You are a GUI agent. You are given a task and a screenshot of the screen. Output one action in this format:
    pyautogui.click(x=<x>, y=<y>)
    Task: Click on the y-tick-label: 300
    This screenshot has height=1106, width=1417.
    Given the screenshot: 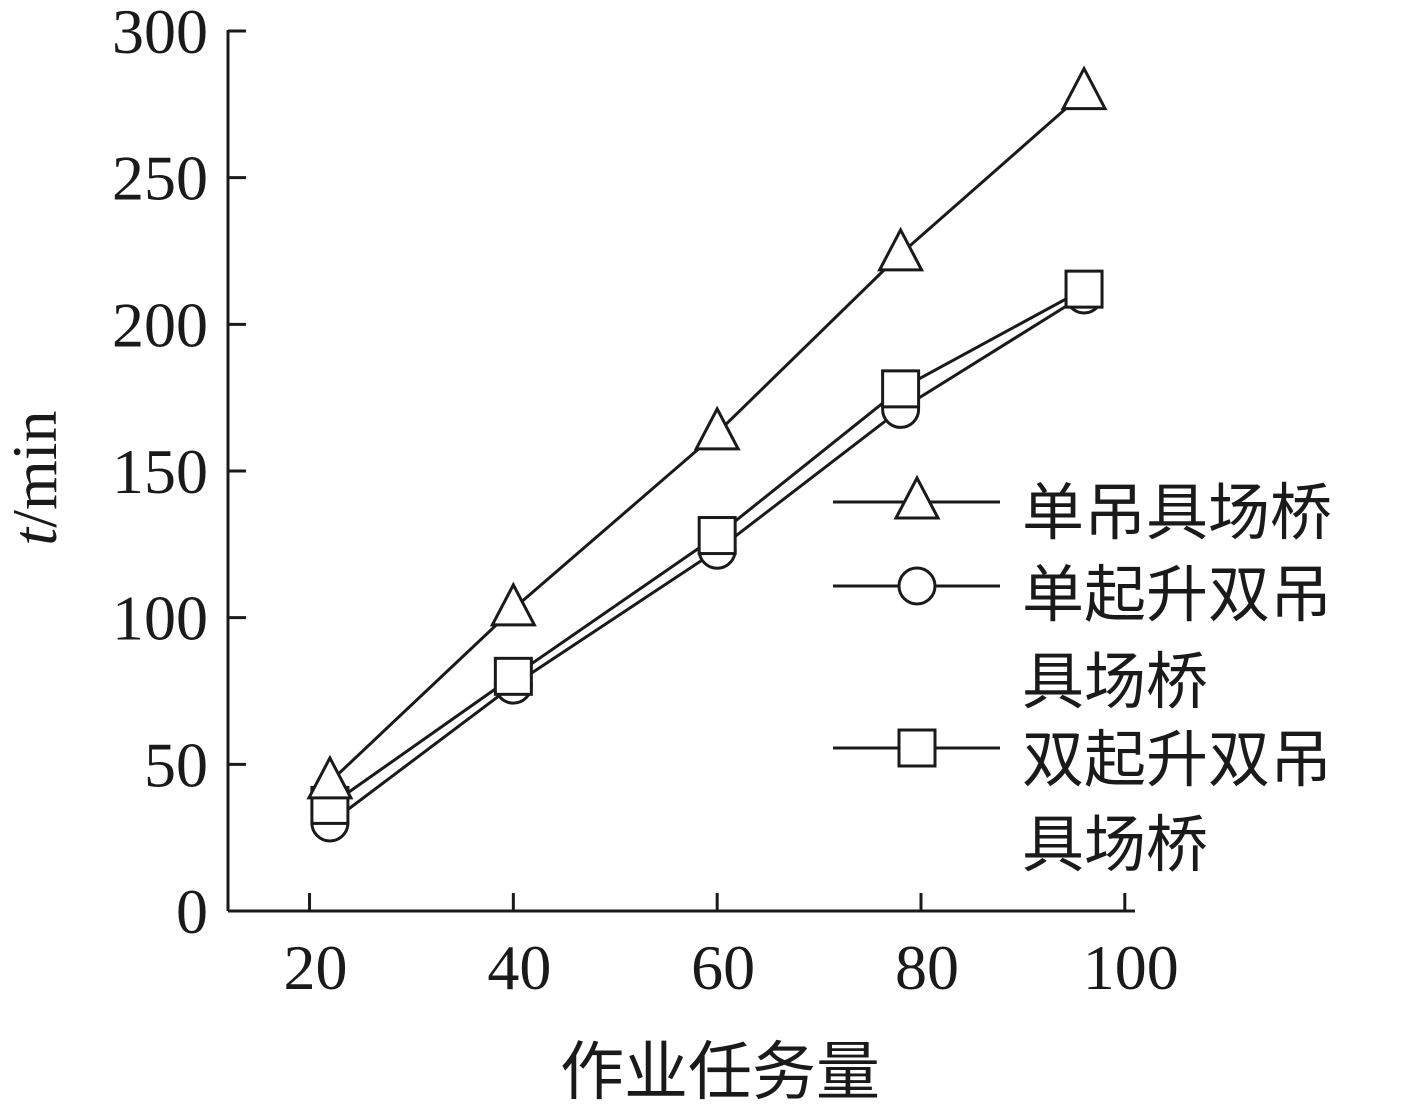 What is the action you would take?
    pyautogui.click(x=160, y=33)
    